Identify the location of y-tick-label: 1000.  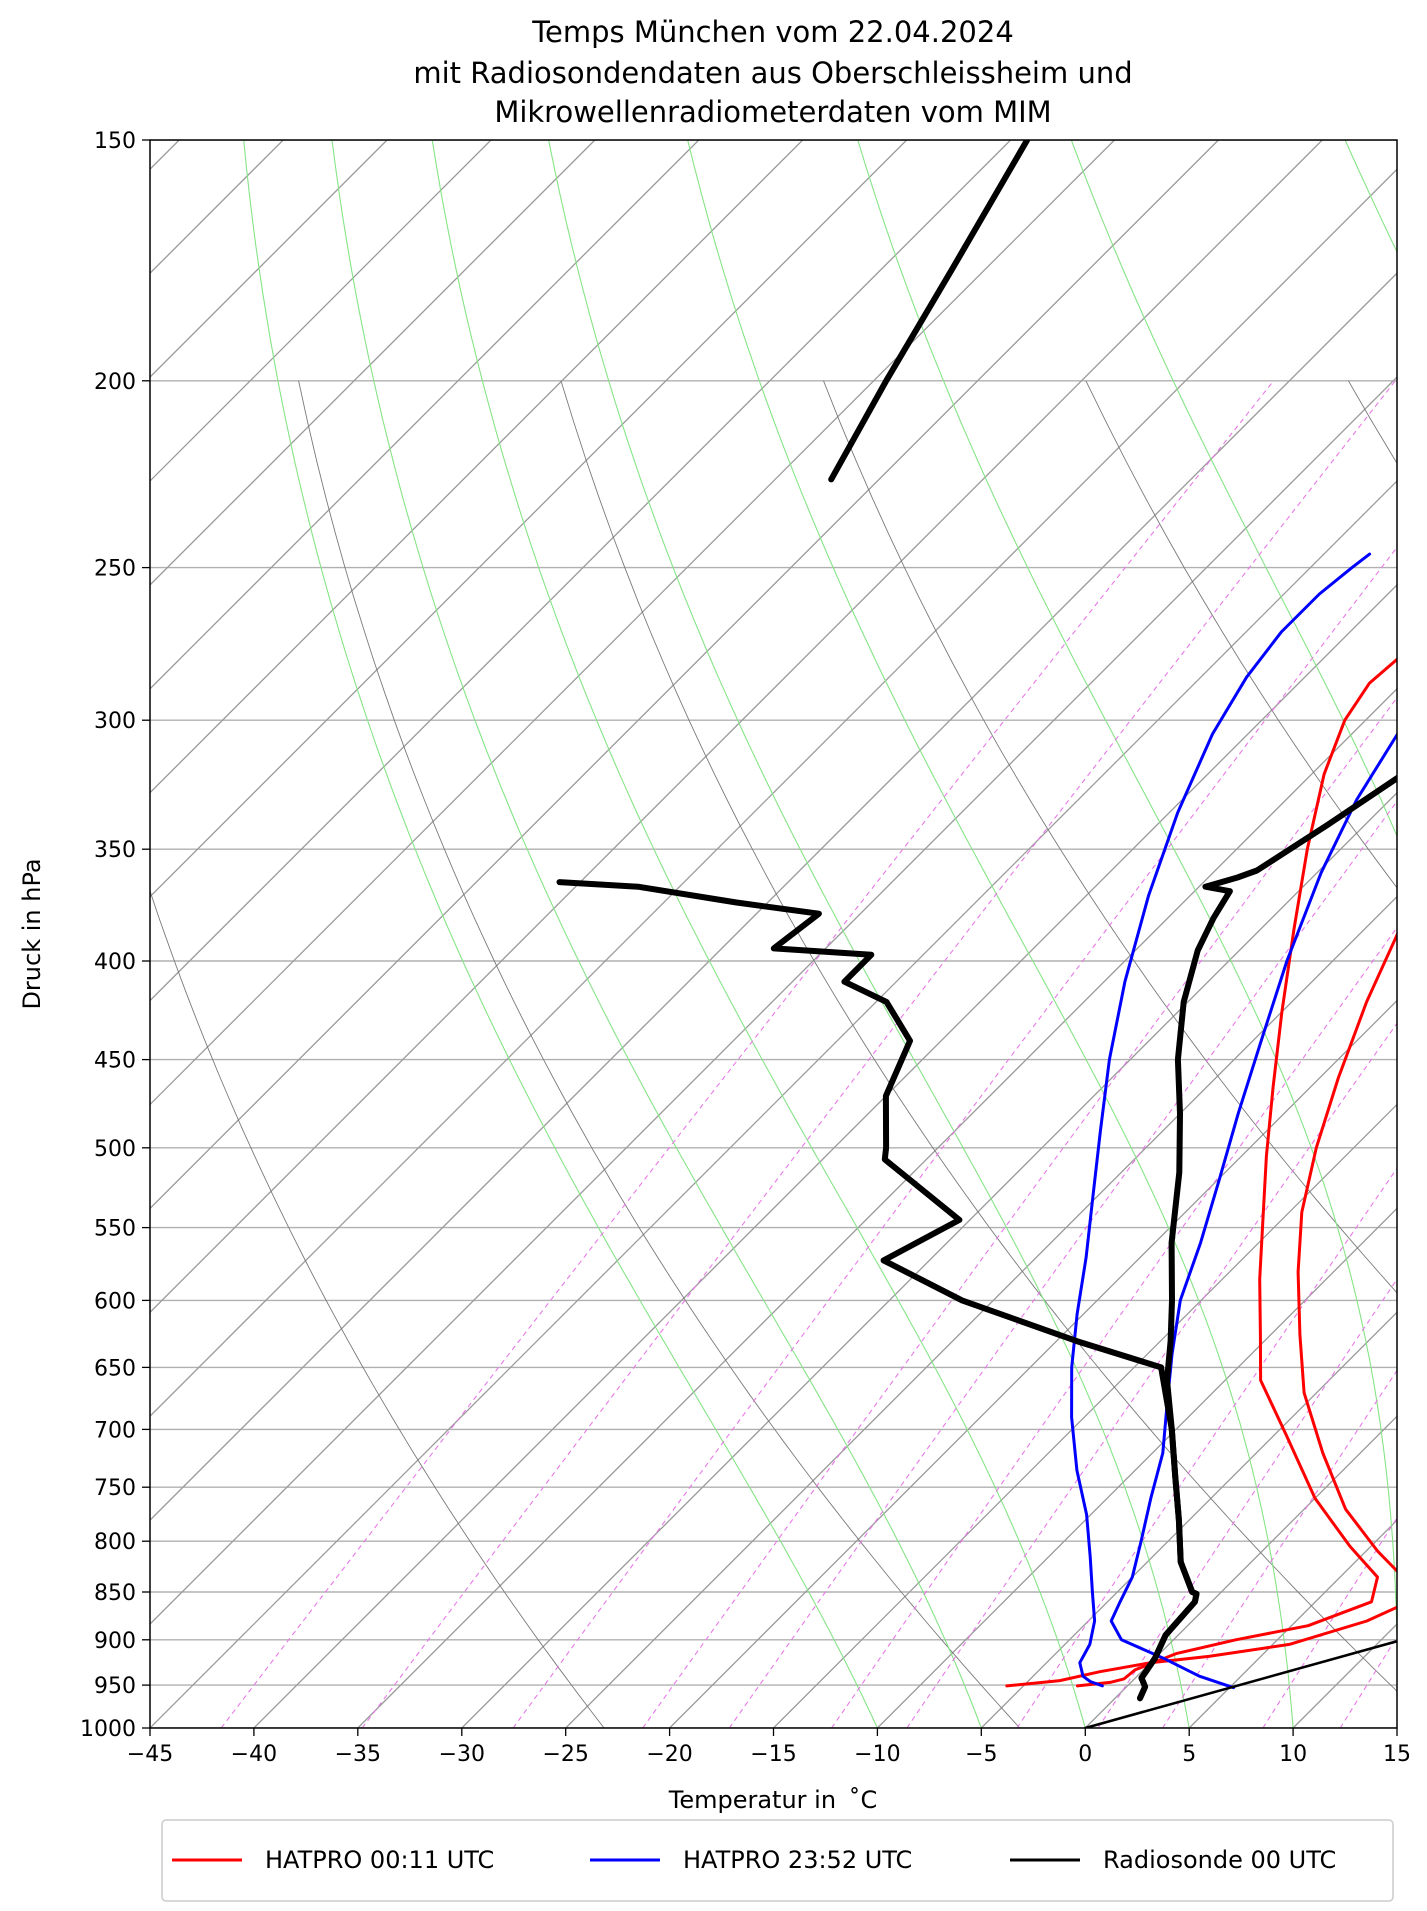
(108, 1729).